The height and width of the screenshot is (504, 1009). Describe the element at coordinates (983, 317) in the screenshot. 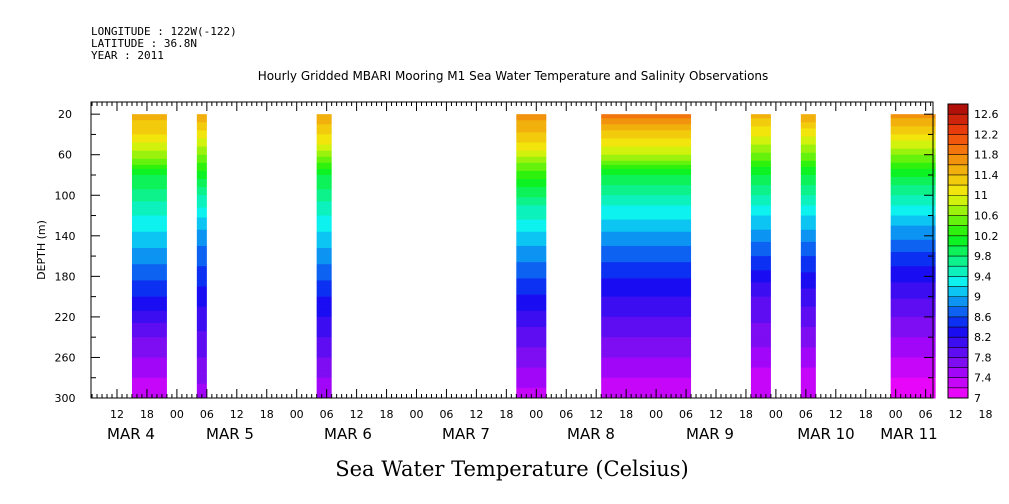

I see `colorbar-tick-label: 8.6` at that location.